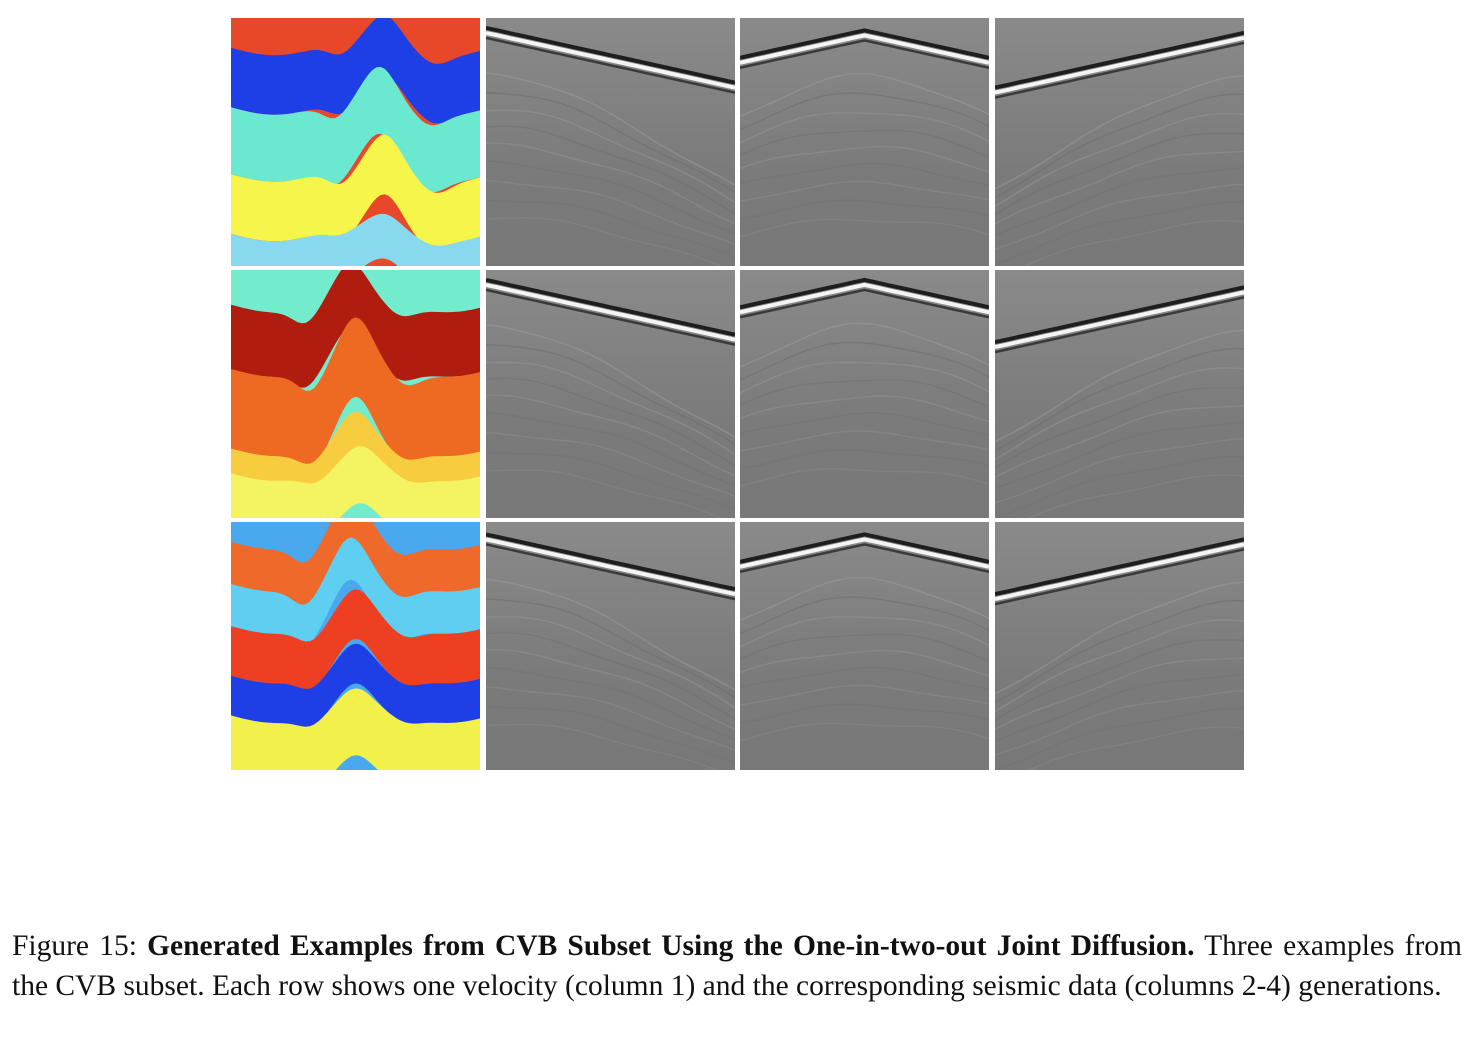 The width and height of the screenshot is (1473, 1060). What do you see at coordinates (80, 946) in the screenshot?
I see `caption-label: Figure 15:` at bounding box center [80, 946].